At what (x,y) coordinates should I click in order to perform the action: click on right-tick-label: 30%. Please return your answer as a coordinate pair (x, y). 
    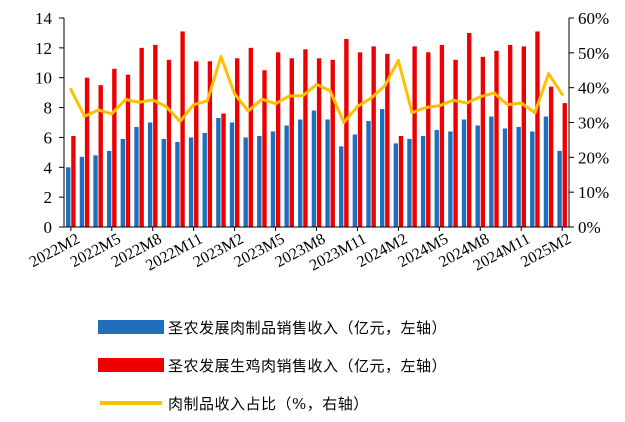
    Looking at the image, I should click on (593, 123).